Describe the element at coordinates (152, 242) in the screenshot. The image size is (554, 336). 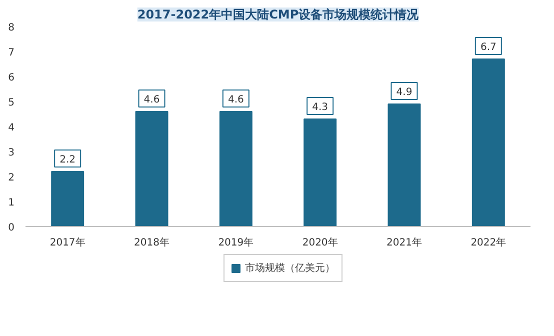
I see `x-tick-label: 2018年` at that location.